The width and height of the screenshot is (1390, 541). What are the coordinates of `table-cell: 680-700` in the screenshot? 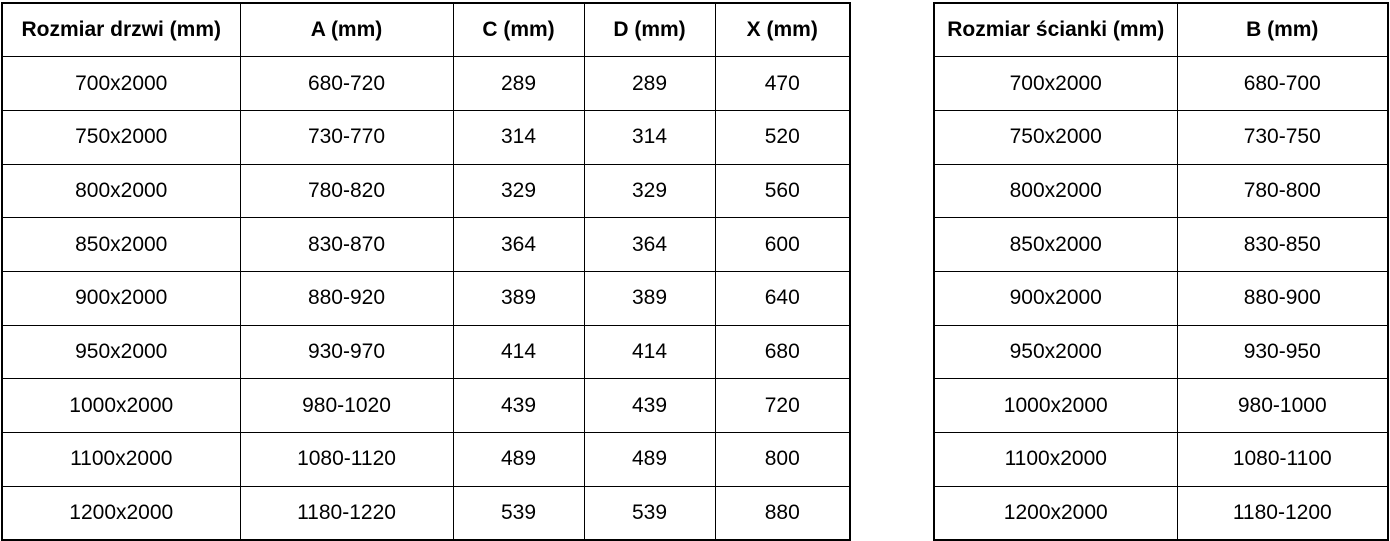 It's located at (1282, 83).